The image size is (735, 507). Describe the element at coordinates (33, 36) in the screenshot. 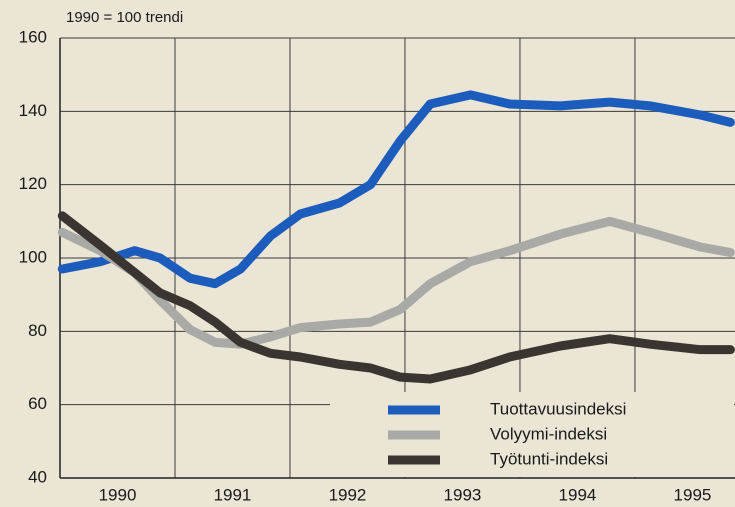

I see `y-tick-label: 160` at that location.